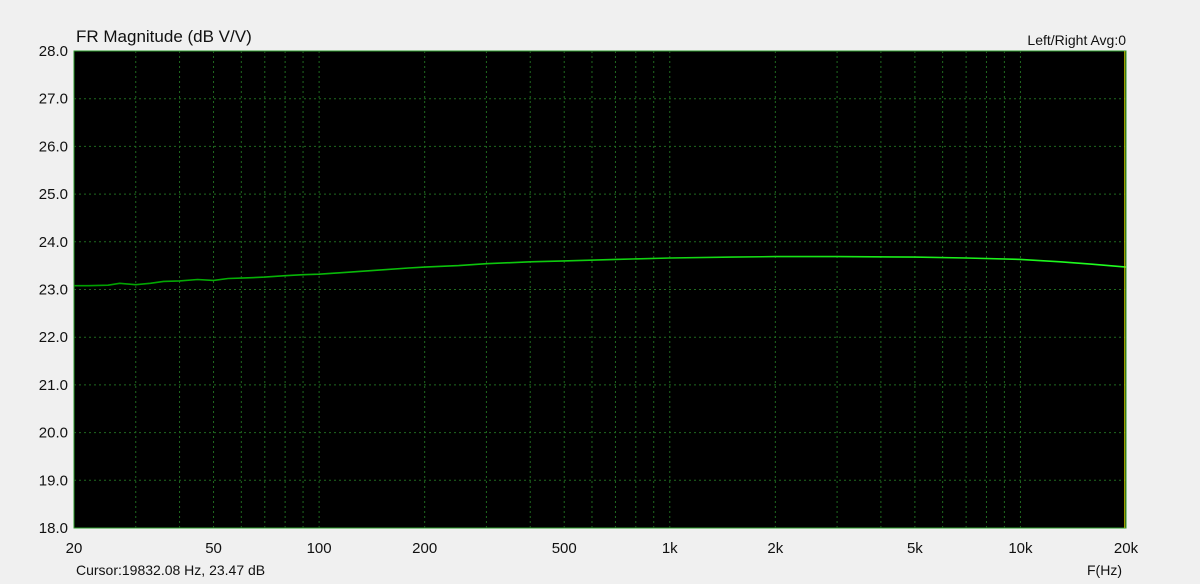 This screenshot has height=584, width=1200. What do you see at coordinates (915, 548) in the screenshot?
I see `x-tick-label: 5k` at bounding box center [915, 548].